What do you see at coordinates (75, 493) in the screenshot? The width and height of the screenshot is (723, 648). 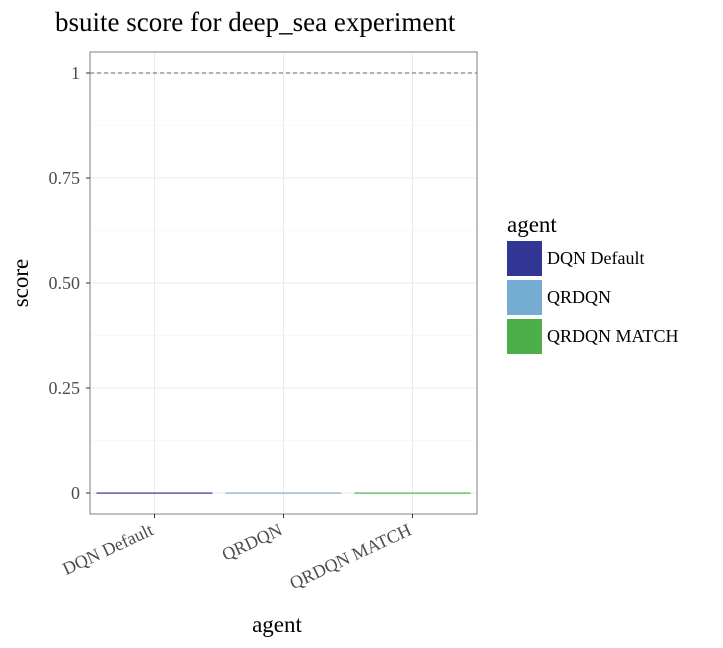 I see `y-tick-label: 0` at bounding box center [75, 493].